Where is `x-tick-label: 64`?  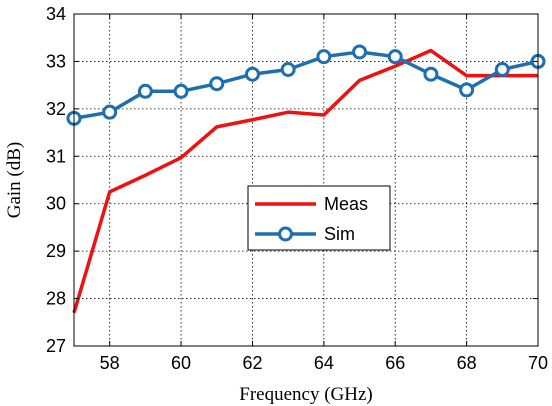
x-tick-label: 64 is located at coordinates (324, 363).